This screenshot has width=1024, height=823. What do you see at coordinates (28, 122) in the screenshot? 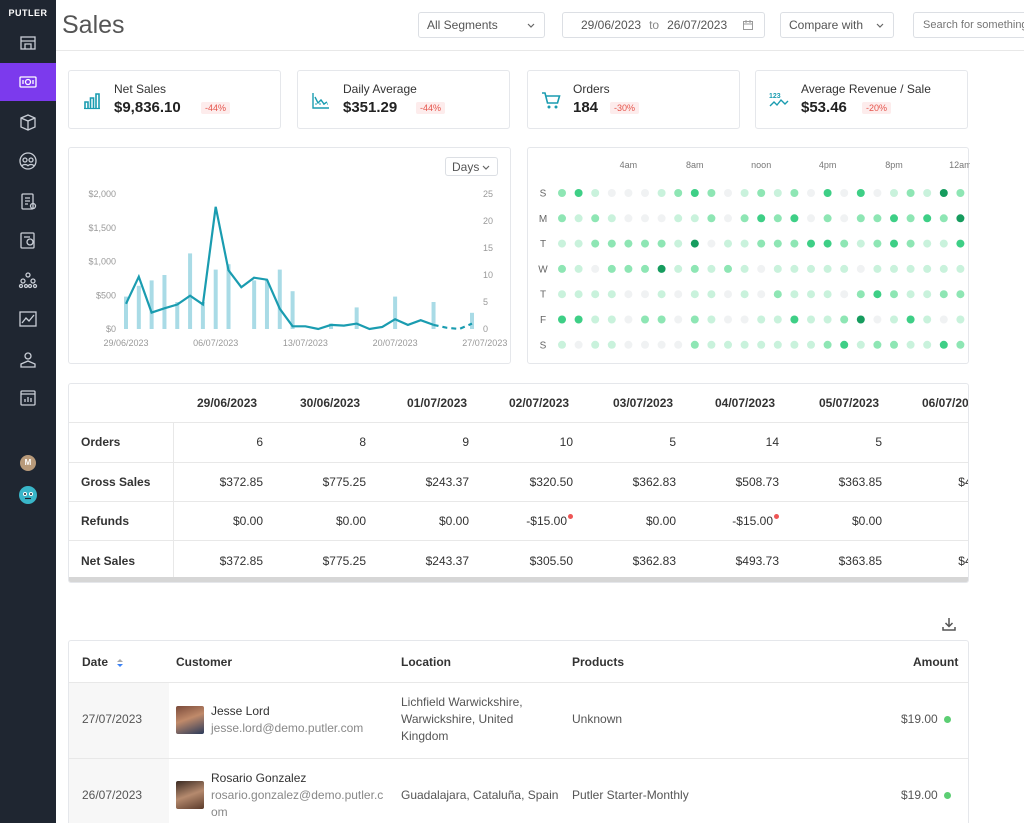
I see `products-nav-icon` at bounding box center [28, 122].